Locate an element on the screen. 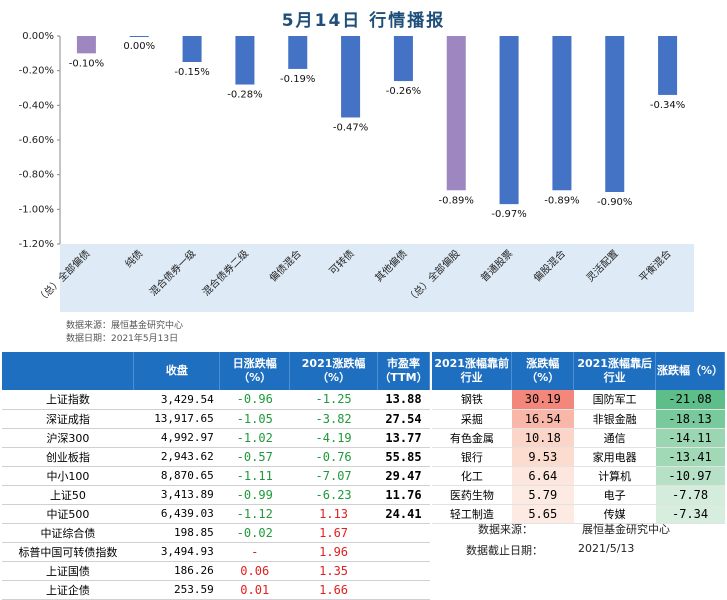  index-name: 上证指数 is located at coordinates (68, 400).